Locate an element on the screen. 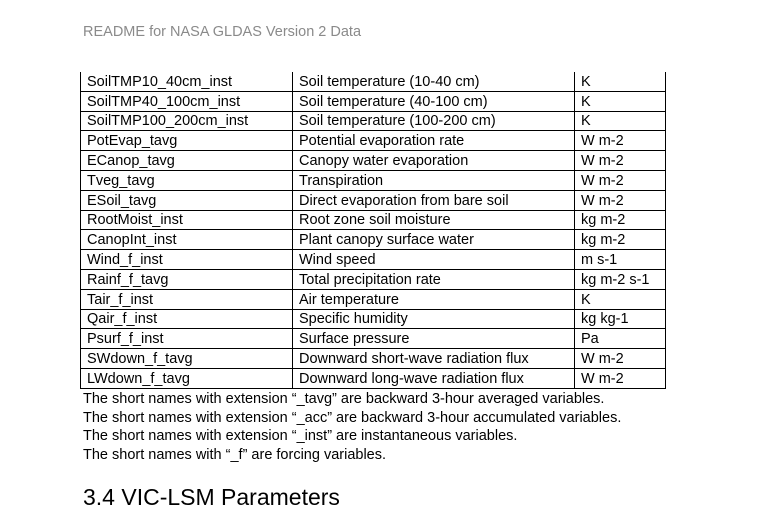 The width and height of the screenshot is (777, 525). short-name-cell: Wind_f_inst is located at coordinates (186, 259).